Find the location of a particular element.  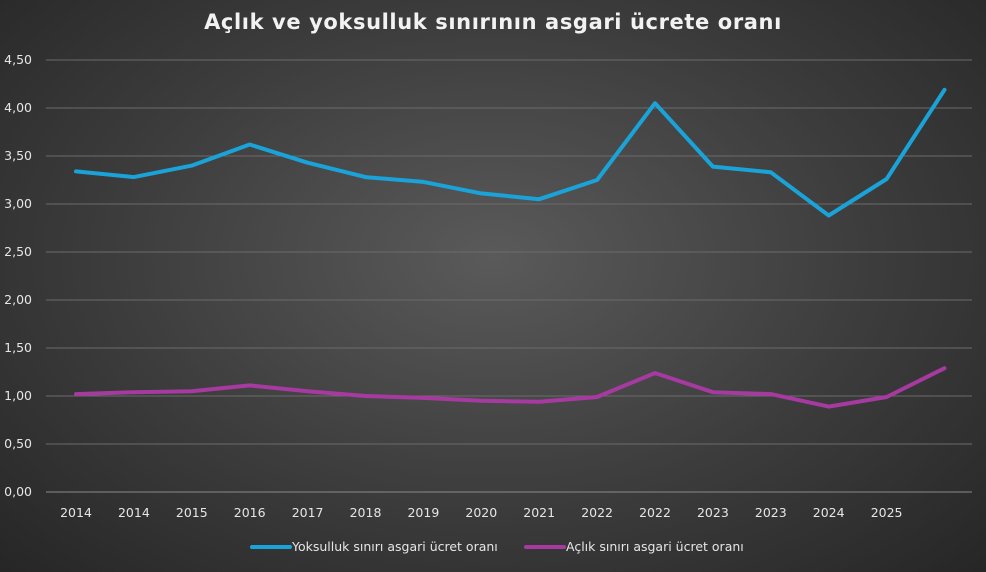

legend-label: Yoksulluk sınırı asgari ücret oranı is located at coordinates (394, 546).